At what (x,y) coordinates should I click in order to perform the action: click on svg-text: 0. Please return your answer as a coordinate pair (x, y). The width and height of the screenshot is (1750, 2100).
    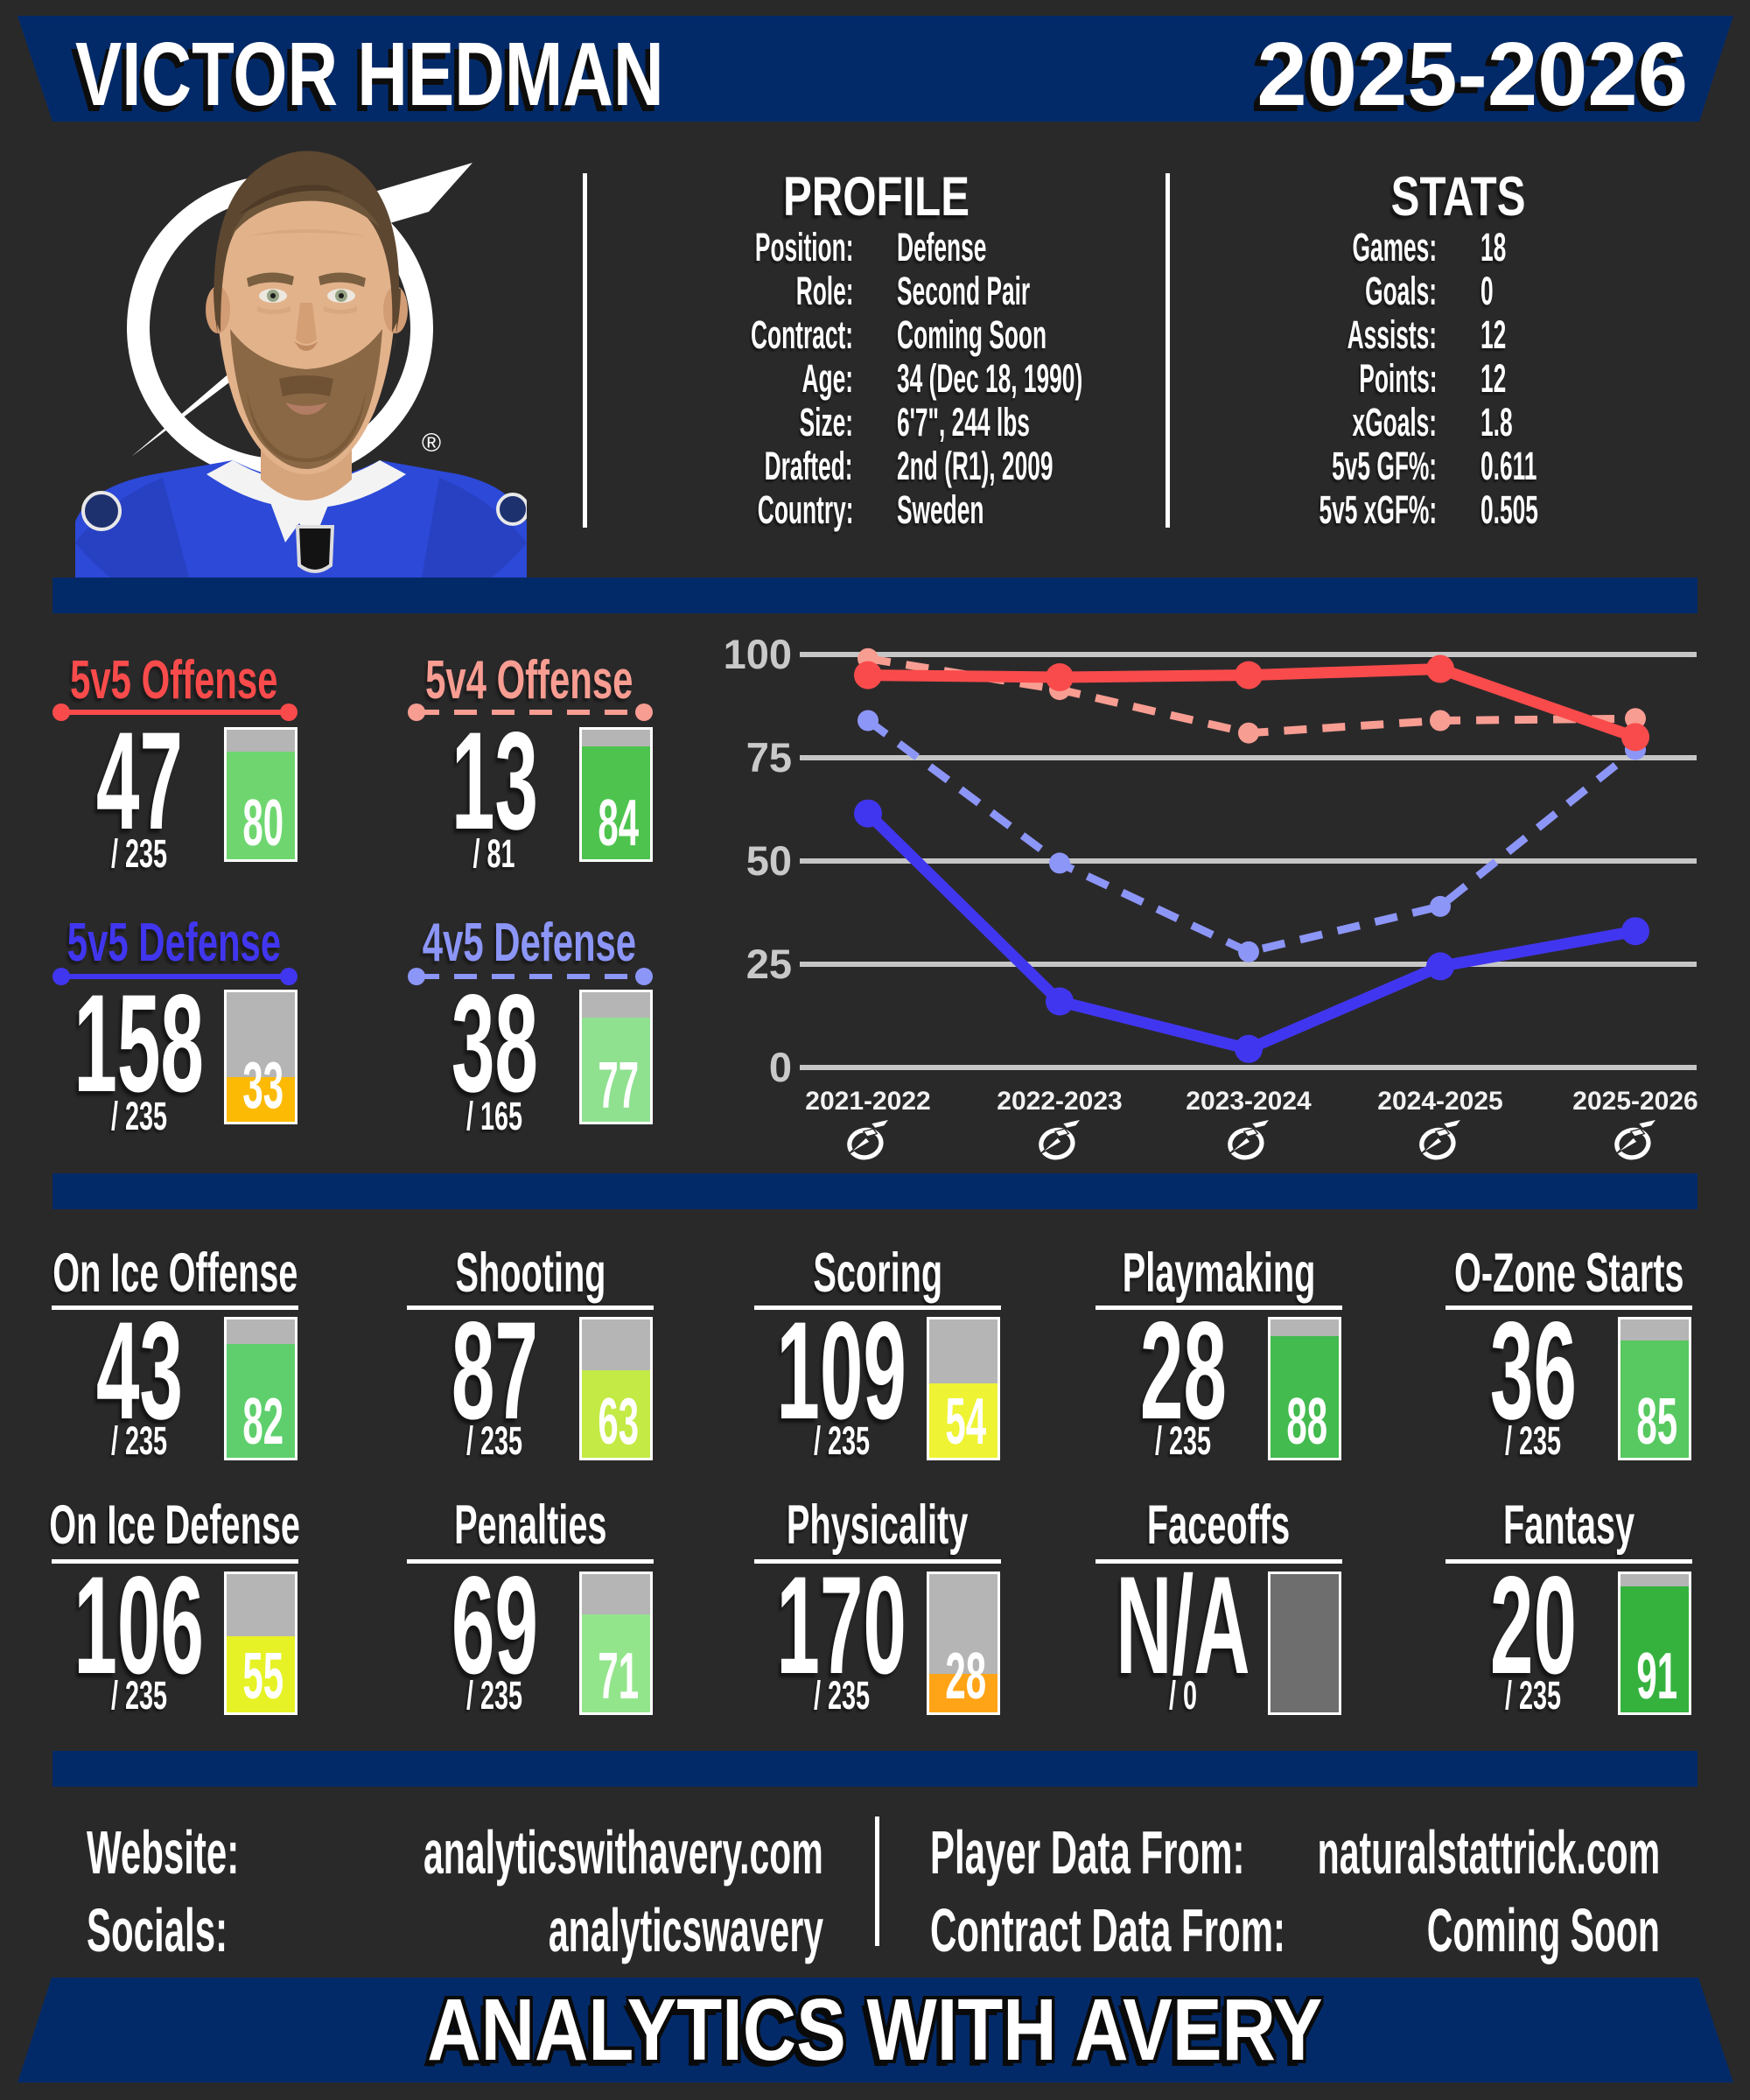
    Looking at the image, I should click on (780, 1067).